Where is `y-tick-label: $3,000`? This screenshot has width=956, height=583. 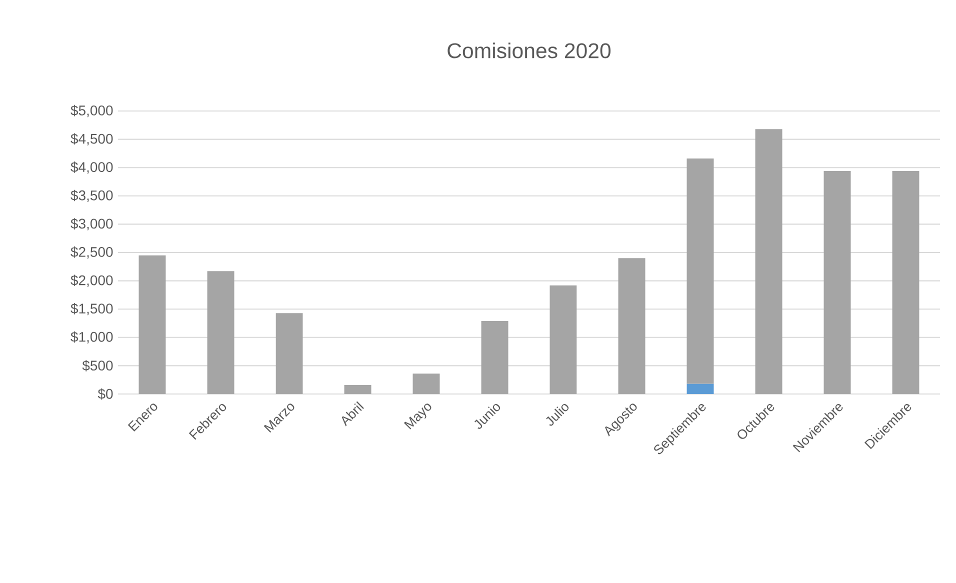 y-tick-label: $3,000 is located at coordinates (91, 224).